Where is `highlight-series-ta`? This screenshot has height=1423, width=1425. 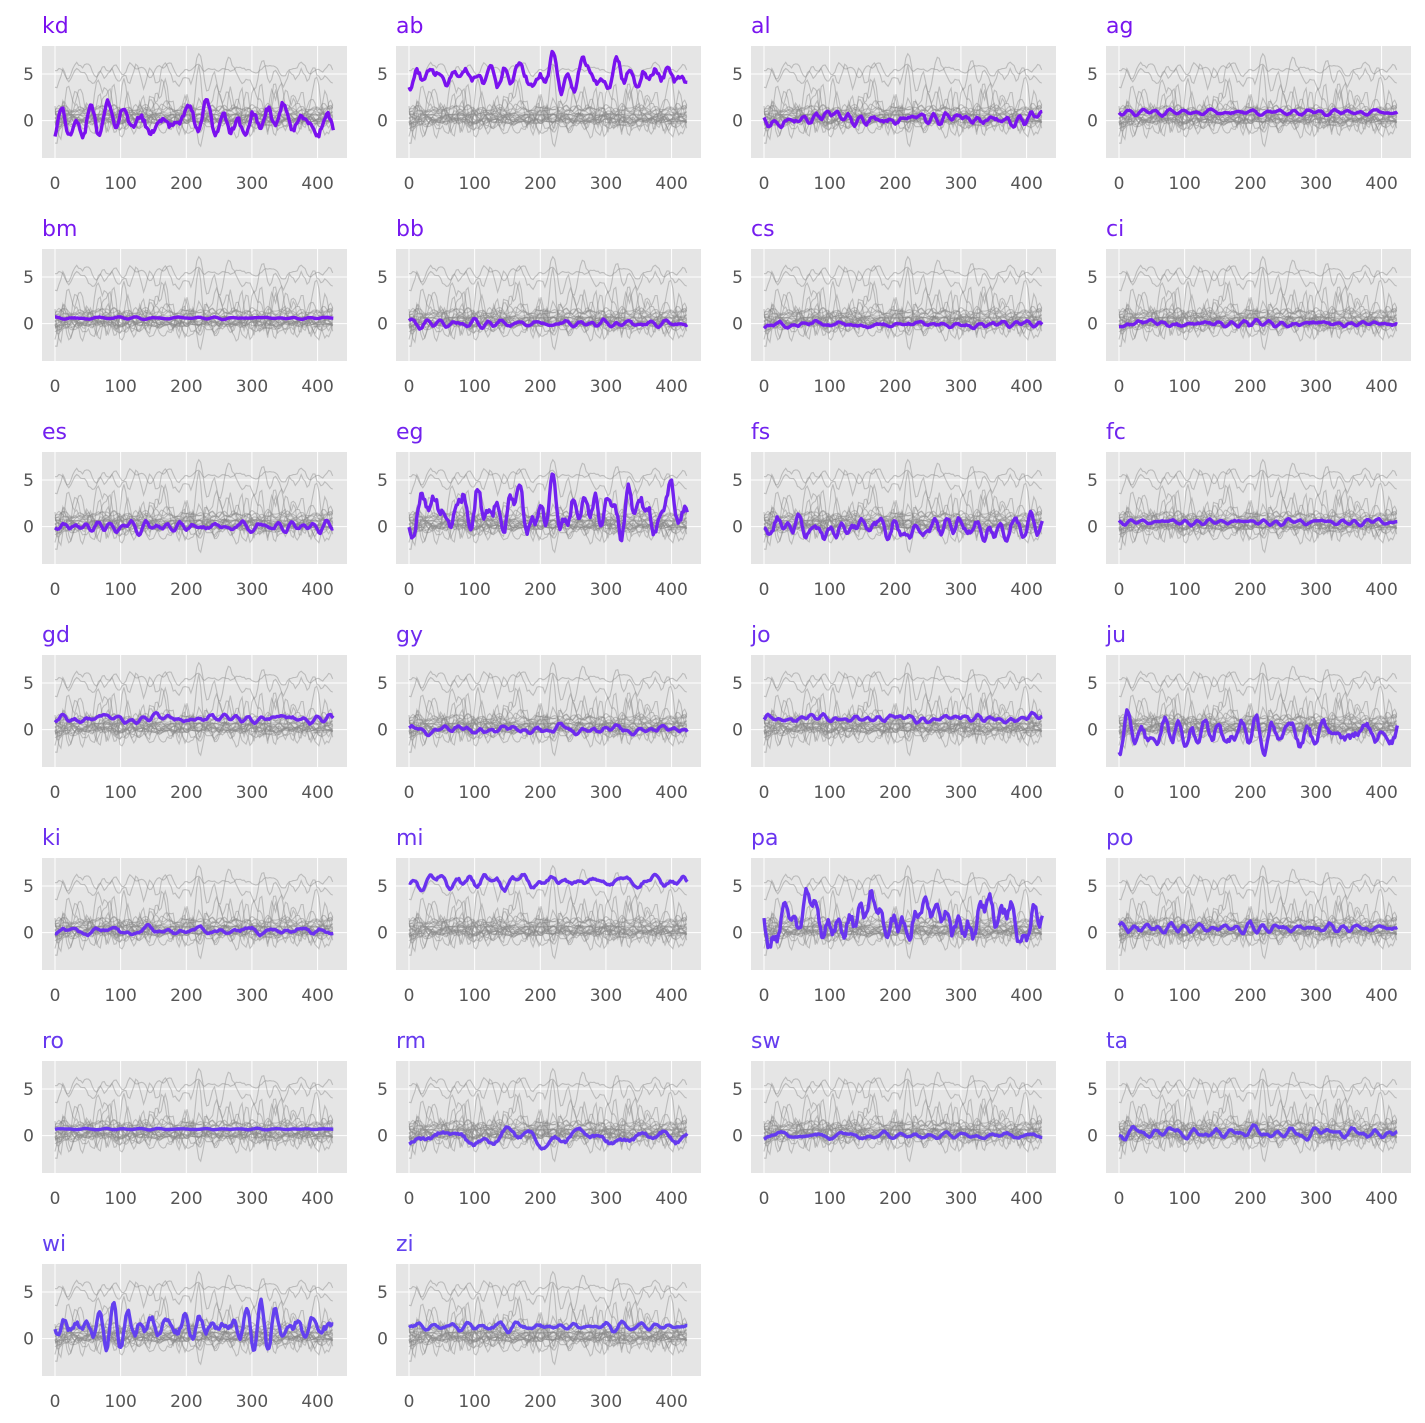 highlight-series-ta is located at coordinates (1258, 1132).